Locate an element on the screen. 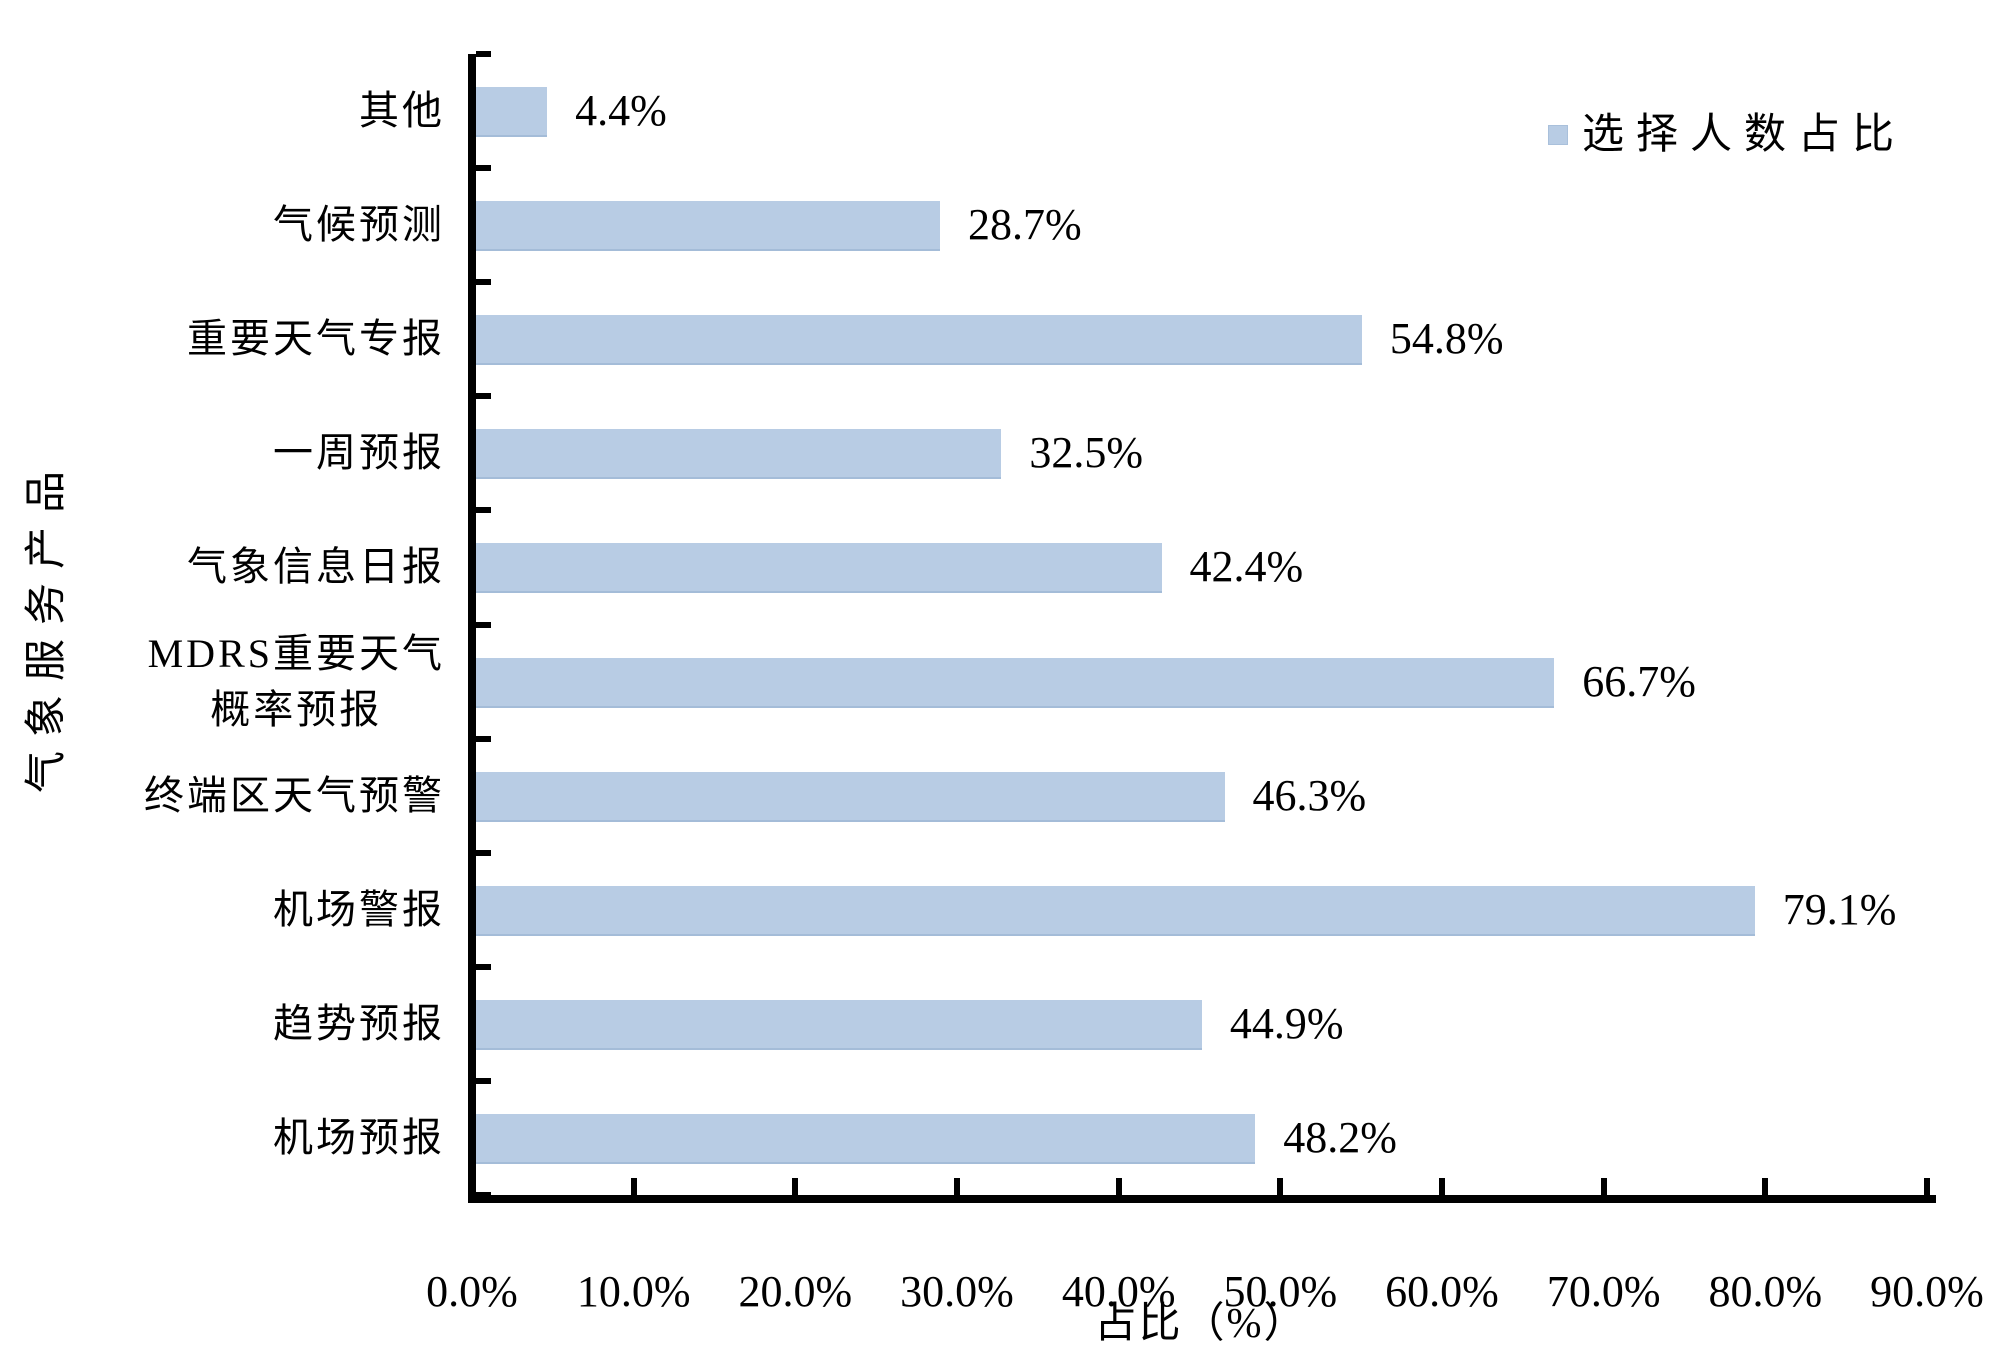  y-axis-title: 气象服务产品 is located at coordinates (47, 625).